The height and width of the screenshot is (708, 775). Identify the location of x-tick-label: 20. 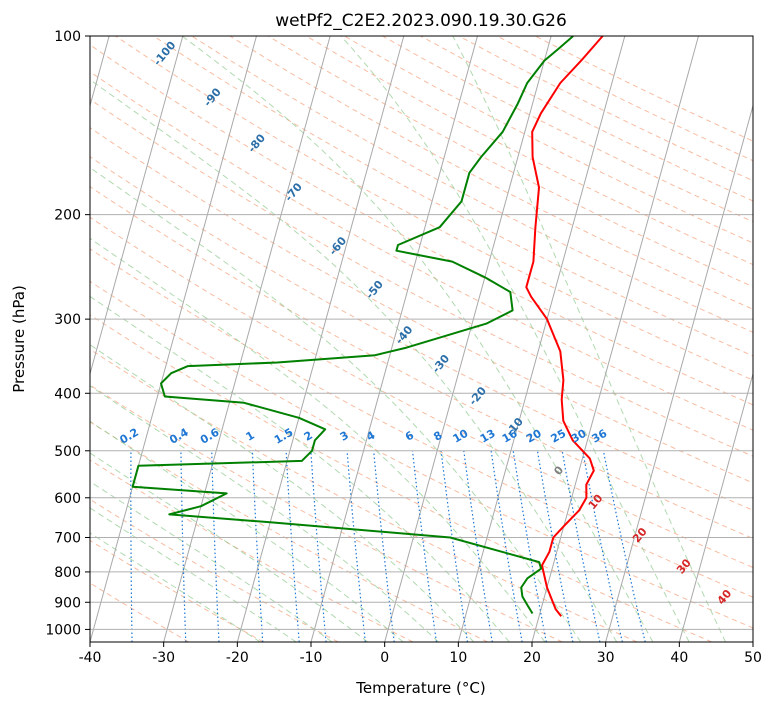
(532, 658).